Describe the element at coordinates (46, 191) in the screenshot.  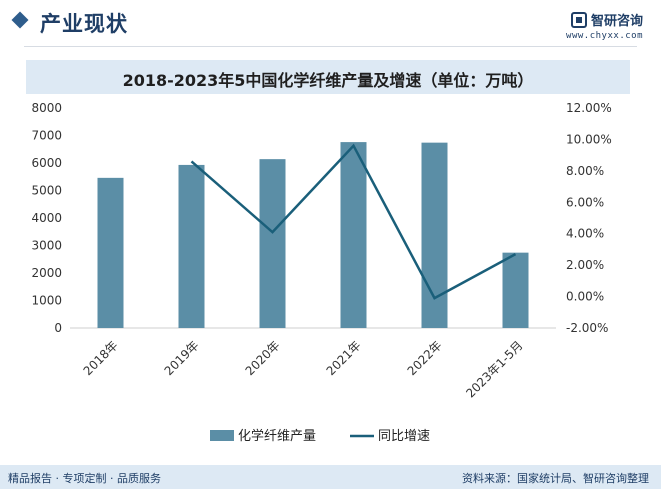
I see `y-left-tick-label: 5000` at that location.